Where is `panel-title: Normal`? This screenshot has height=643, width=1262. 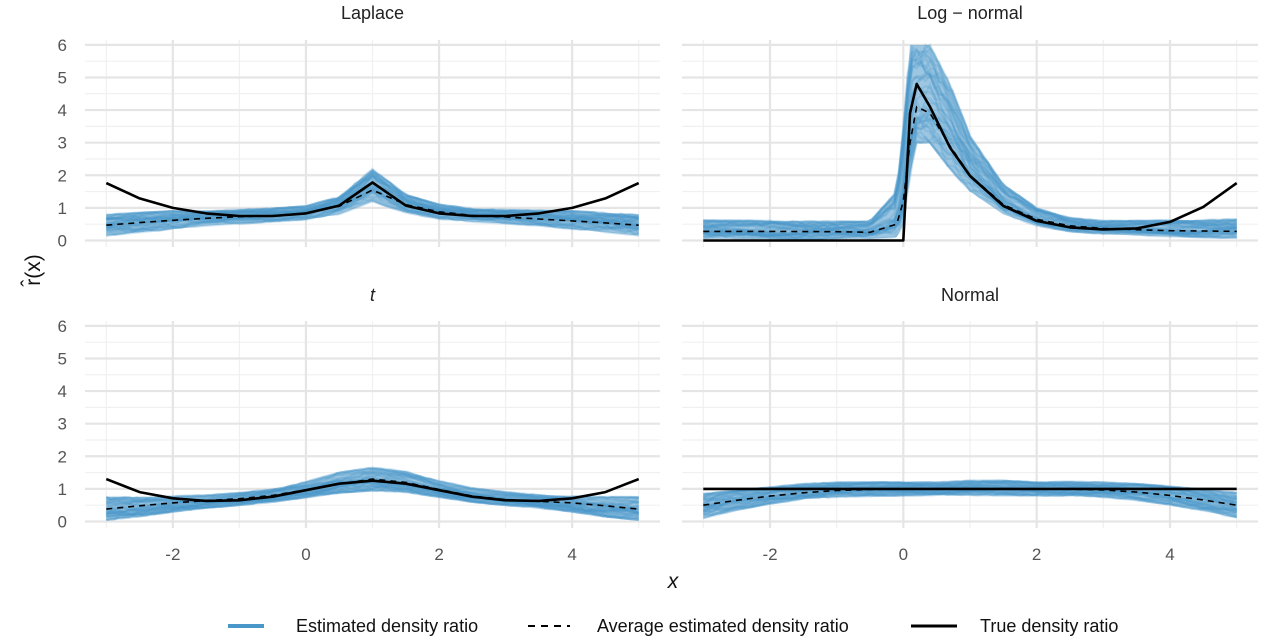 panel-title: Normal is located at coordinates (970, 295).